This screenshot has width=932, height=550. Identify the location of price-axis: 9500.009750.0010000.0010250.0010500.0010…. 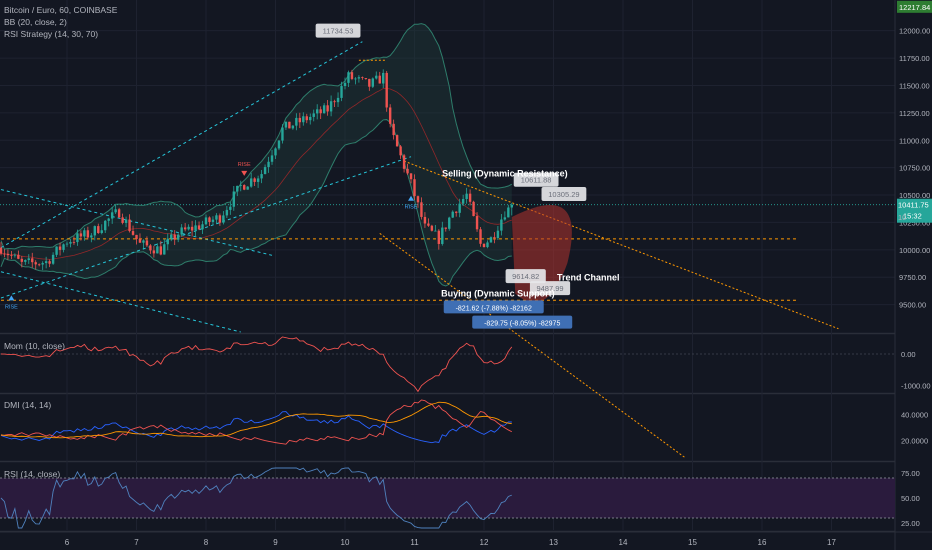
(914, 155).